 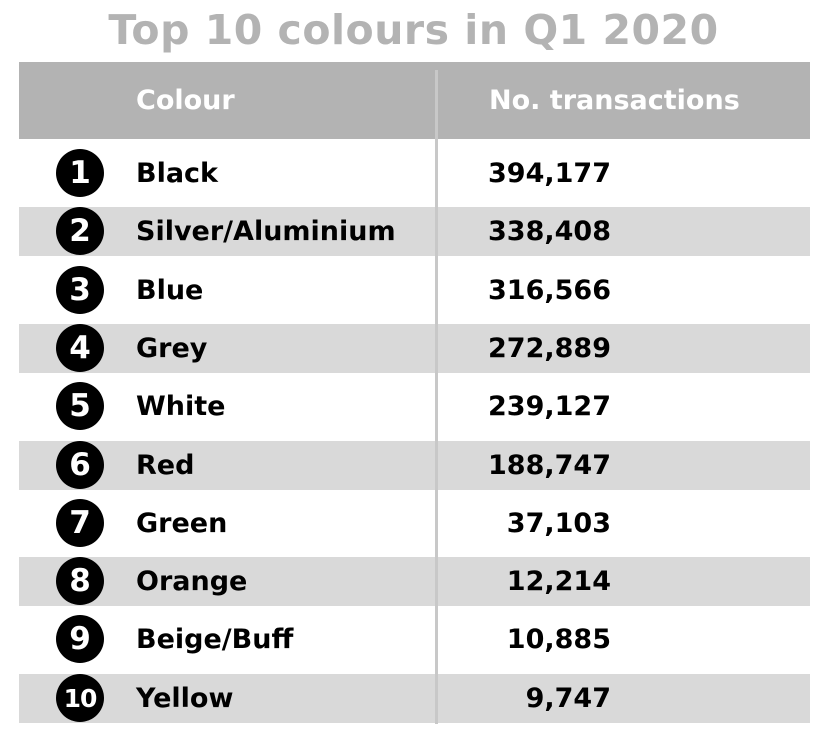 What do you see at coordinates (414, 523) in the screenshot?
I see `table-row: 7 Green 37,103` at bounding box center [414, 523].